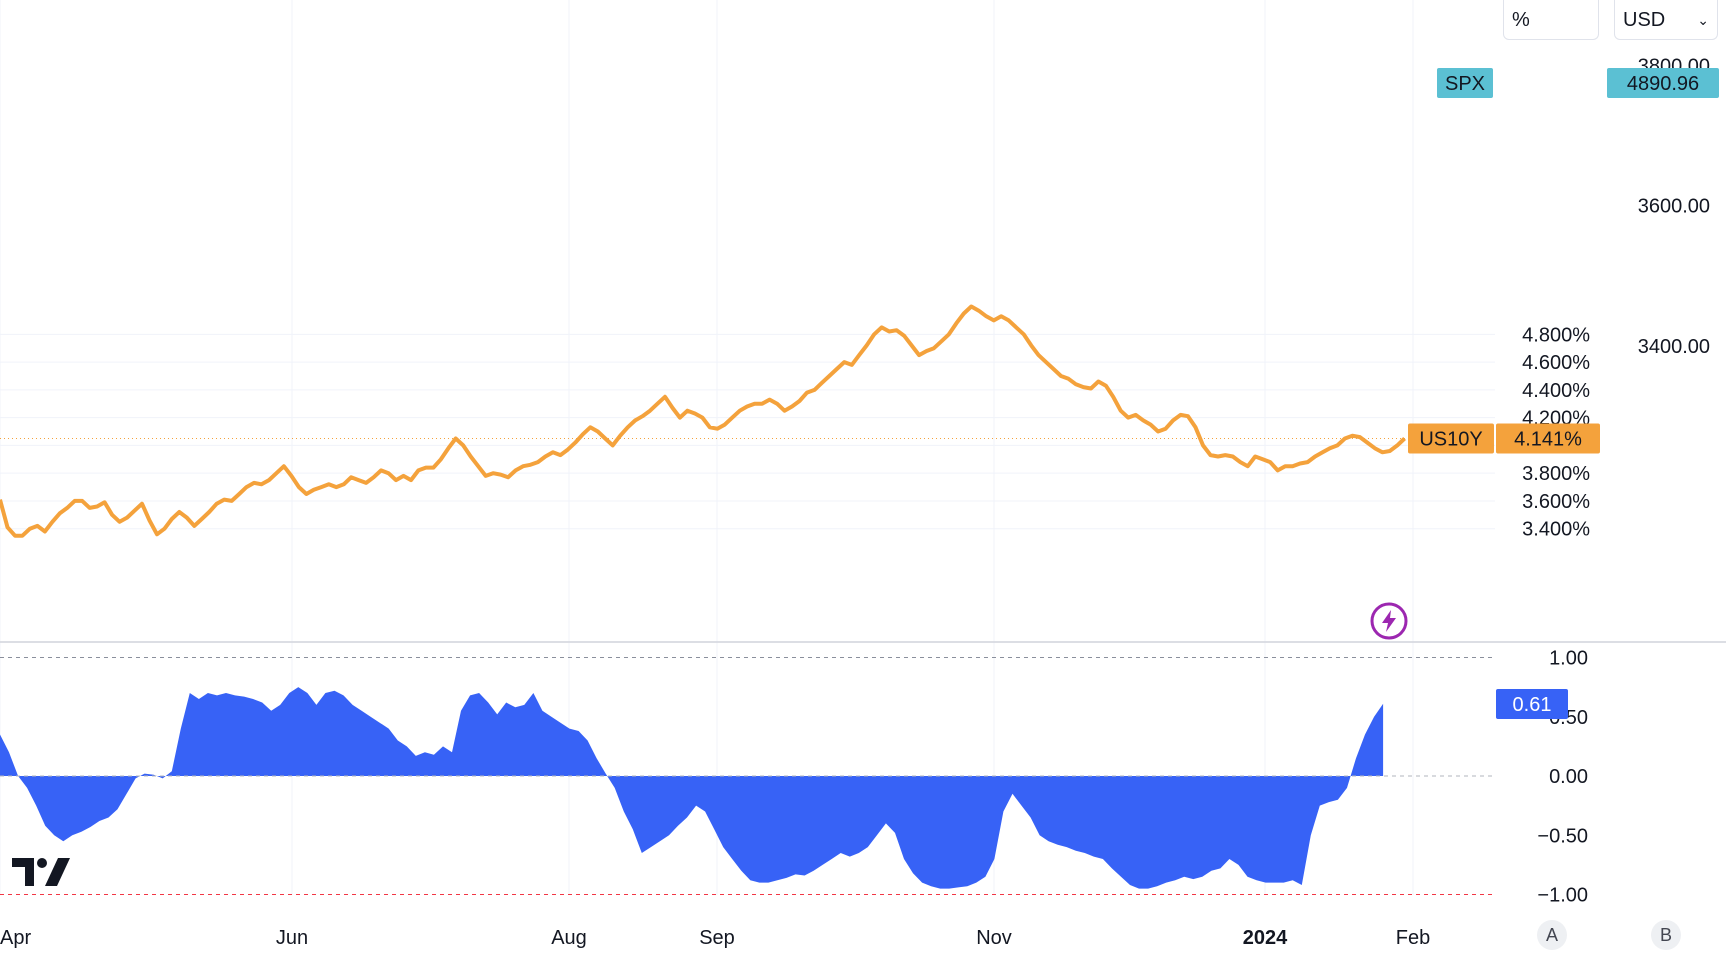 Image resolution: width=1726 pixels, height=954 pixels. Describe the element at coordinates (1556, 363) in the screenshot. I see `y-tick-percent: 4.600%` at that location.